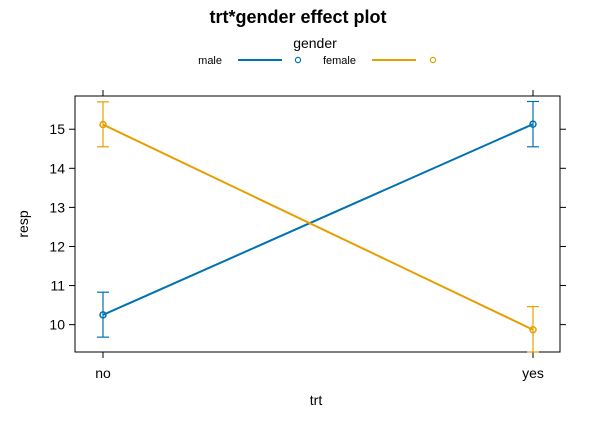 The height and width of the screenshot is (430, 597). What do you see at coordinates (57, 207) in the screenshot?
I see `y-tick-label: 13` at bounding box center [57, 207].